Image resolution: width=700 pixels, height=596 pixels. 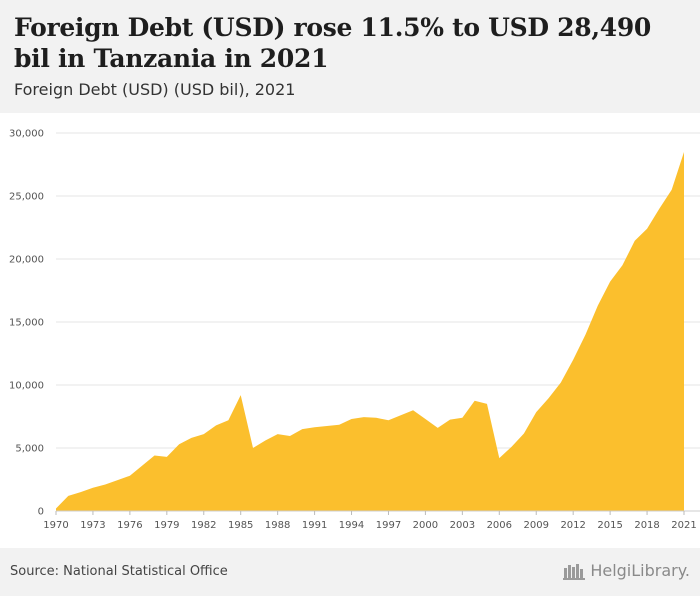 What do you see at coordinates (41, 512) in the screenshot?
I see `y-tick-label: 0` at bounding box center [41, 512].